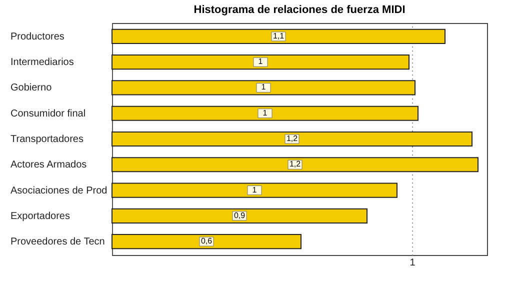 The height and width of the screenshot is (284, 532). I want to click on y-tick-label: Gobierno, so click(31, 88).